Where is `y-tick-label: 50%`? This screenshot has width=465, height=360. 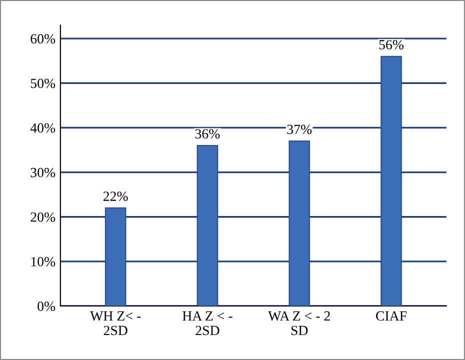
y-tick-label: 50% is located at coordinates (43, 83).